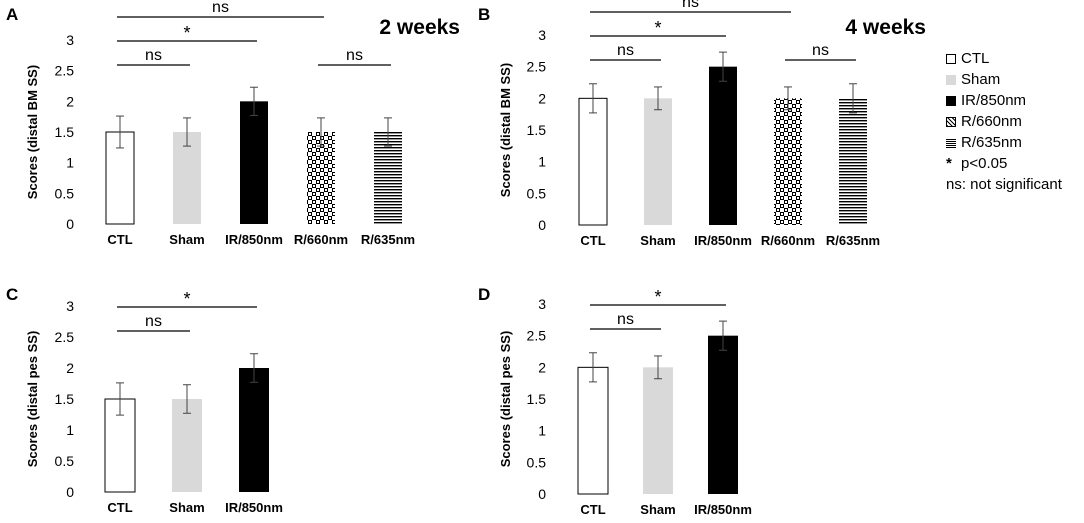  I want to click on panel-c-errorbar-ir, so click(254, 368).